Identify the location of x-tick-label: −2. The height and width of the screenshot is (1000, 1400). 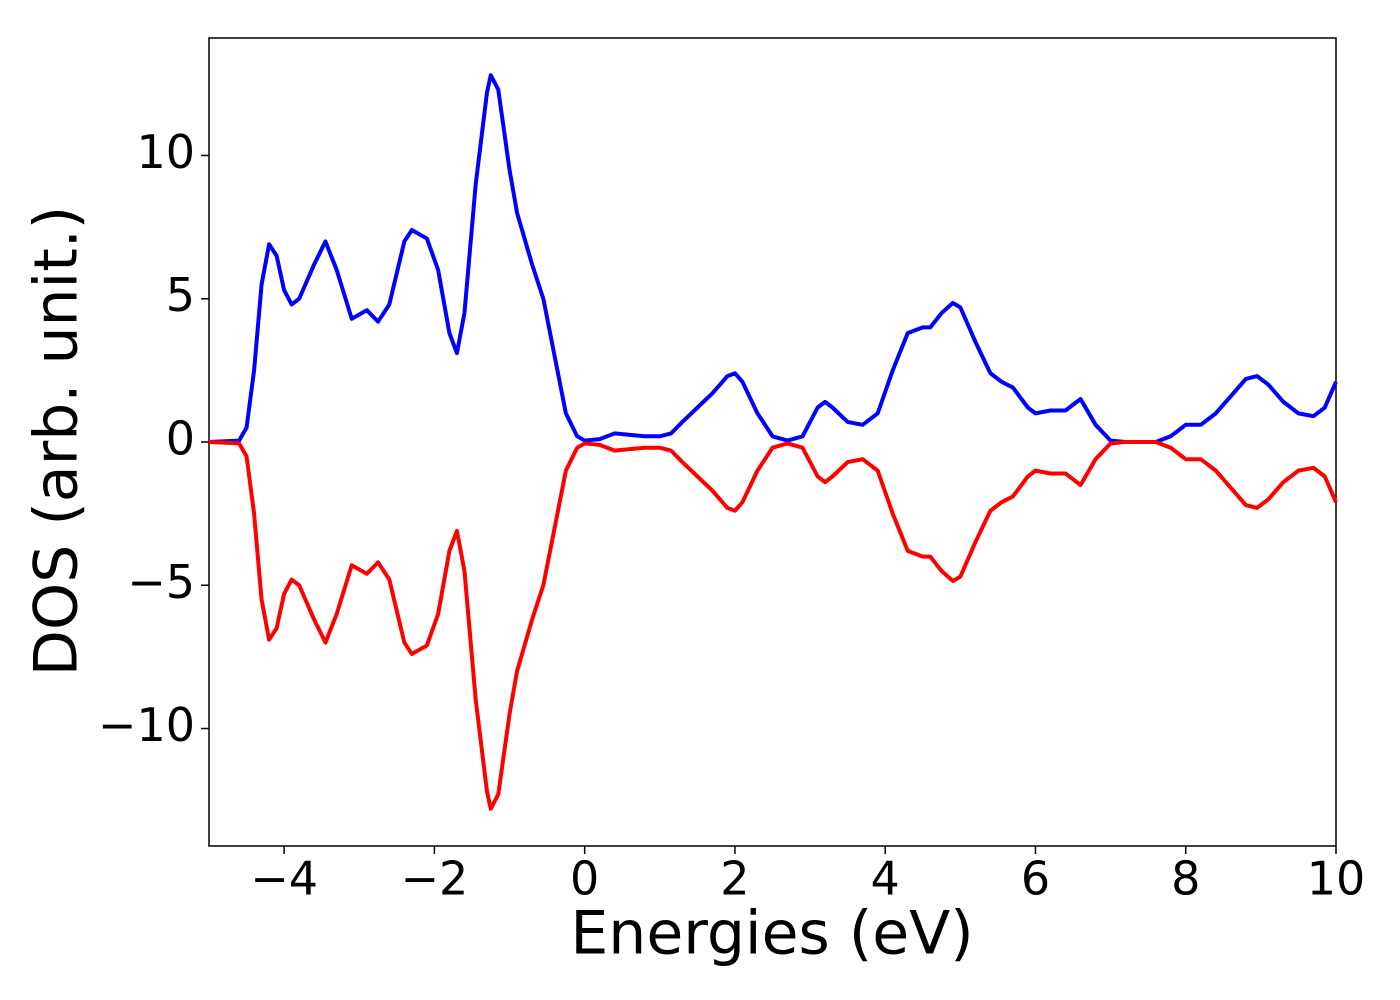
(434, 879).